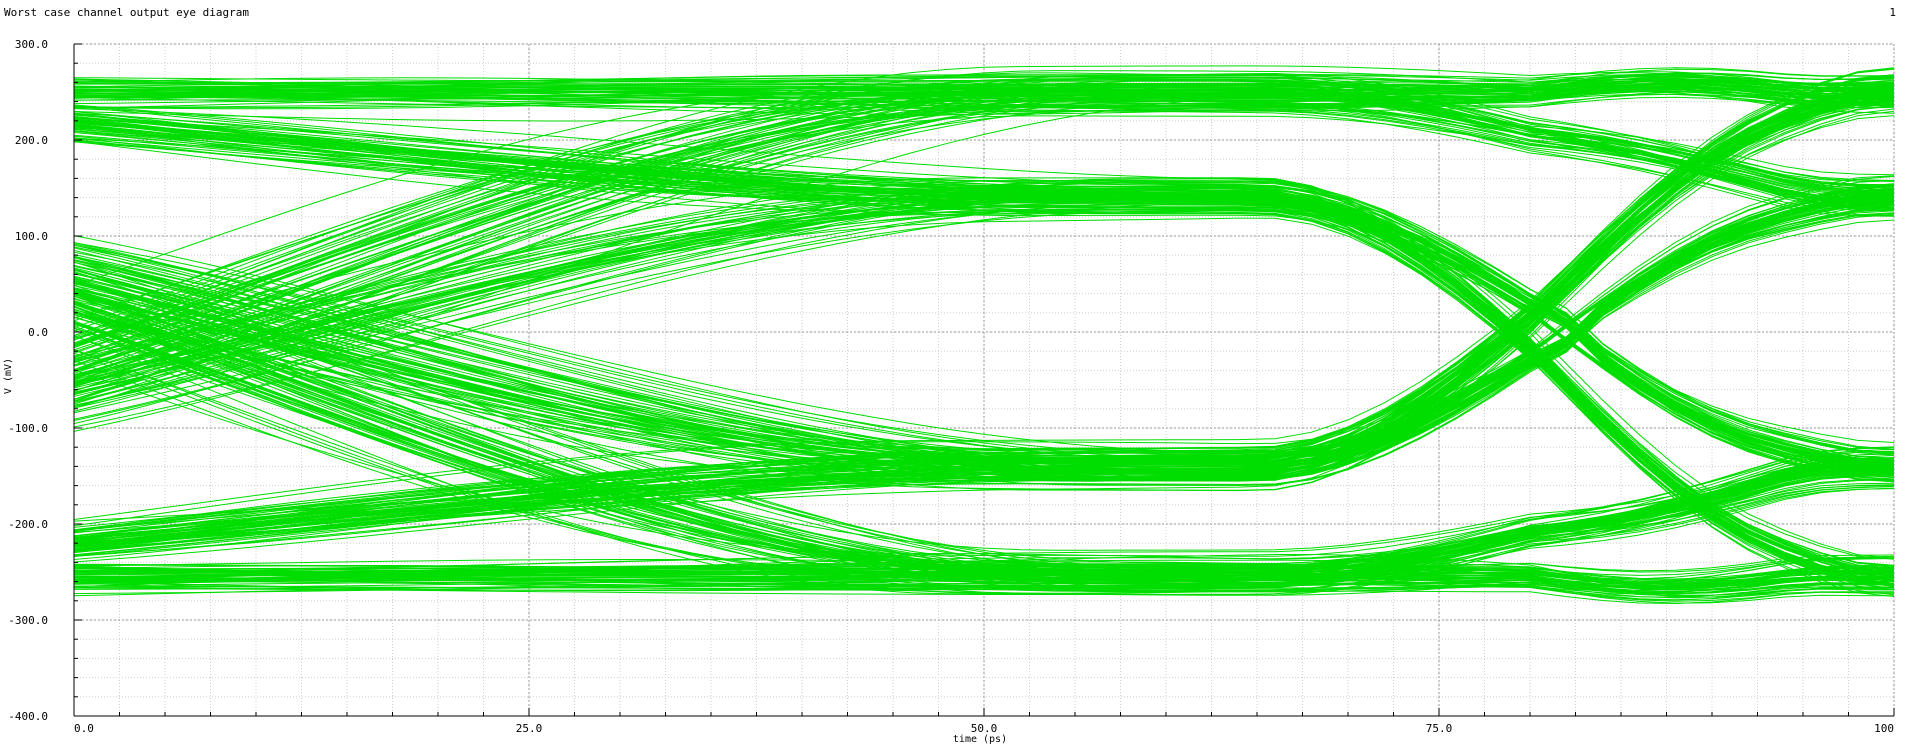 This screenshot has width=1906, height=744. I want to click on y-tick-label: 0.0, so click(38, 332).